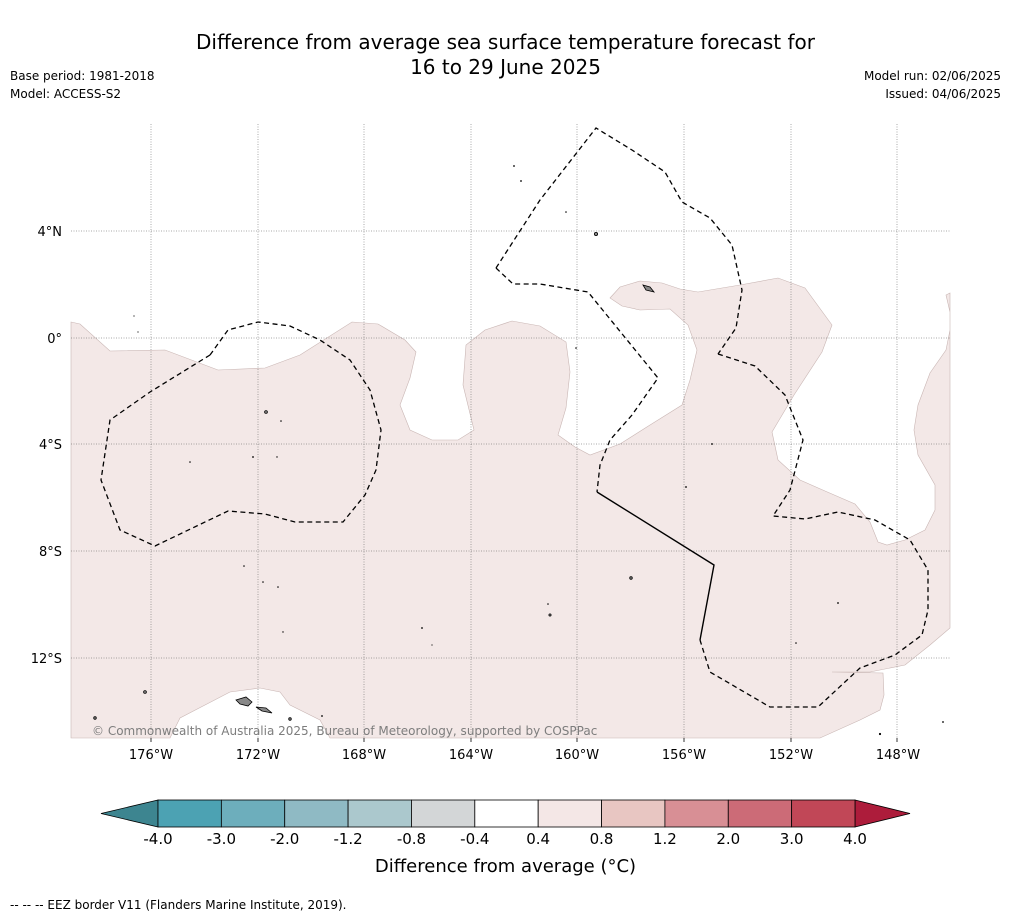 Image resolution: width=1011 pixels, height=919 pixels. Describe the element at coordinates (791, 755) in the screenshot. I see `lon-label: 152°W` at that location.